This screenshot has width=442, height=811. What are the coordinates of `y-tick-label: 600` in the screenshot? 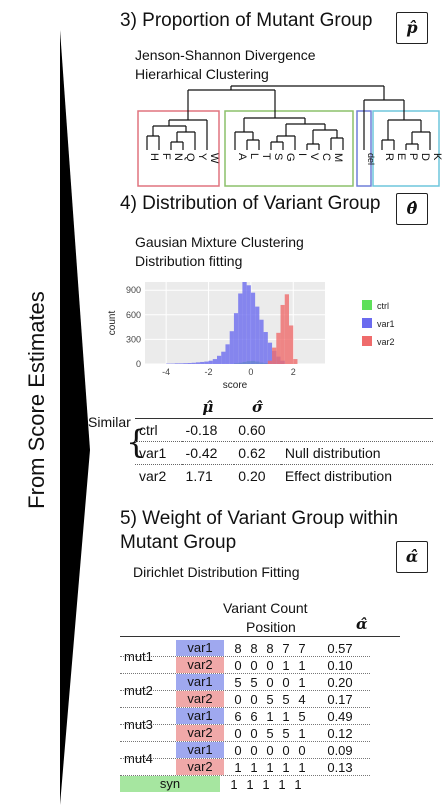 It's located at (133, 315).